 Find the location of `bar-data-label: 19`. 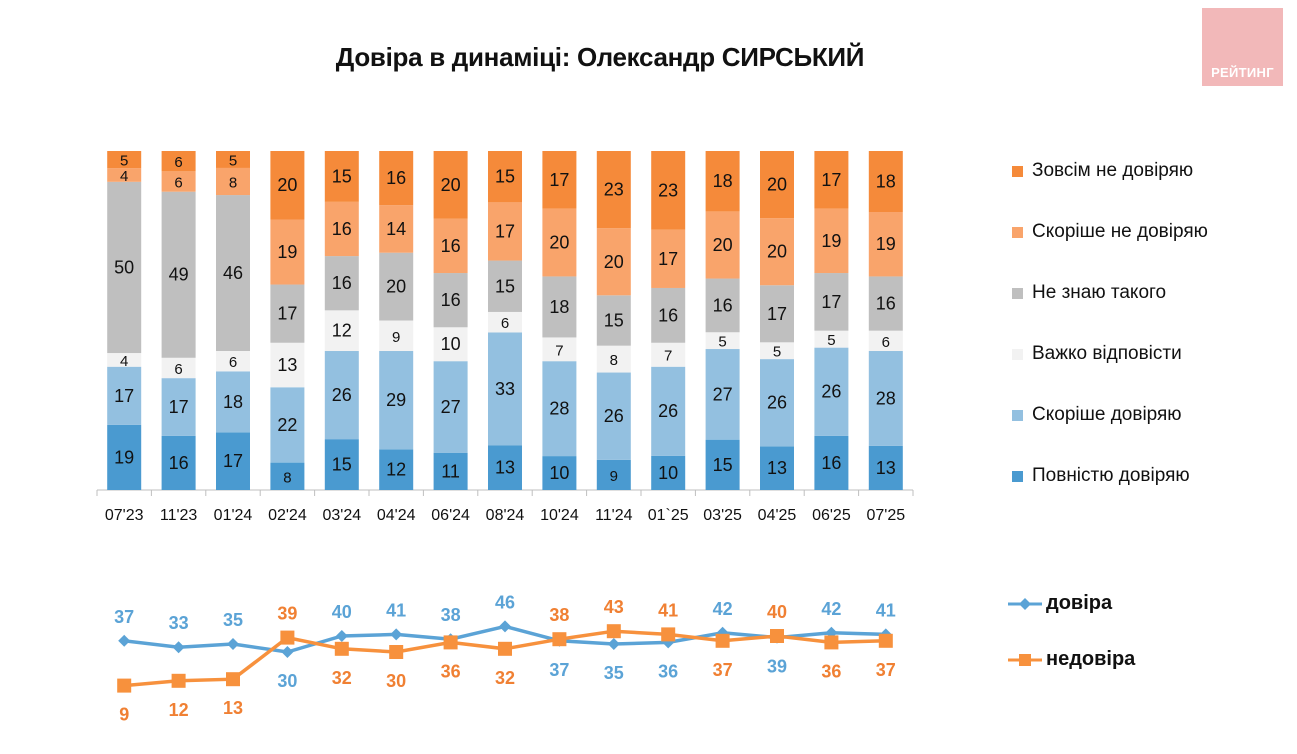

bar-data-label: 19 is located at coordinates (886, 244).